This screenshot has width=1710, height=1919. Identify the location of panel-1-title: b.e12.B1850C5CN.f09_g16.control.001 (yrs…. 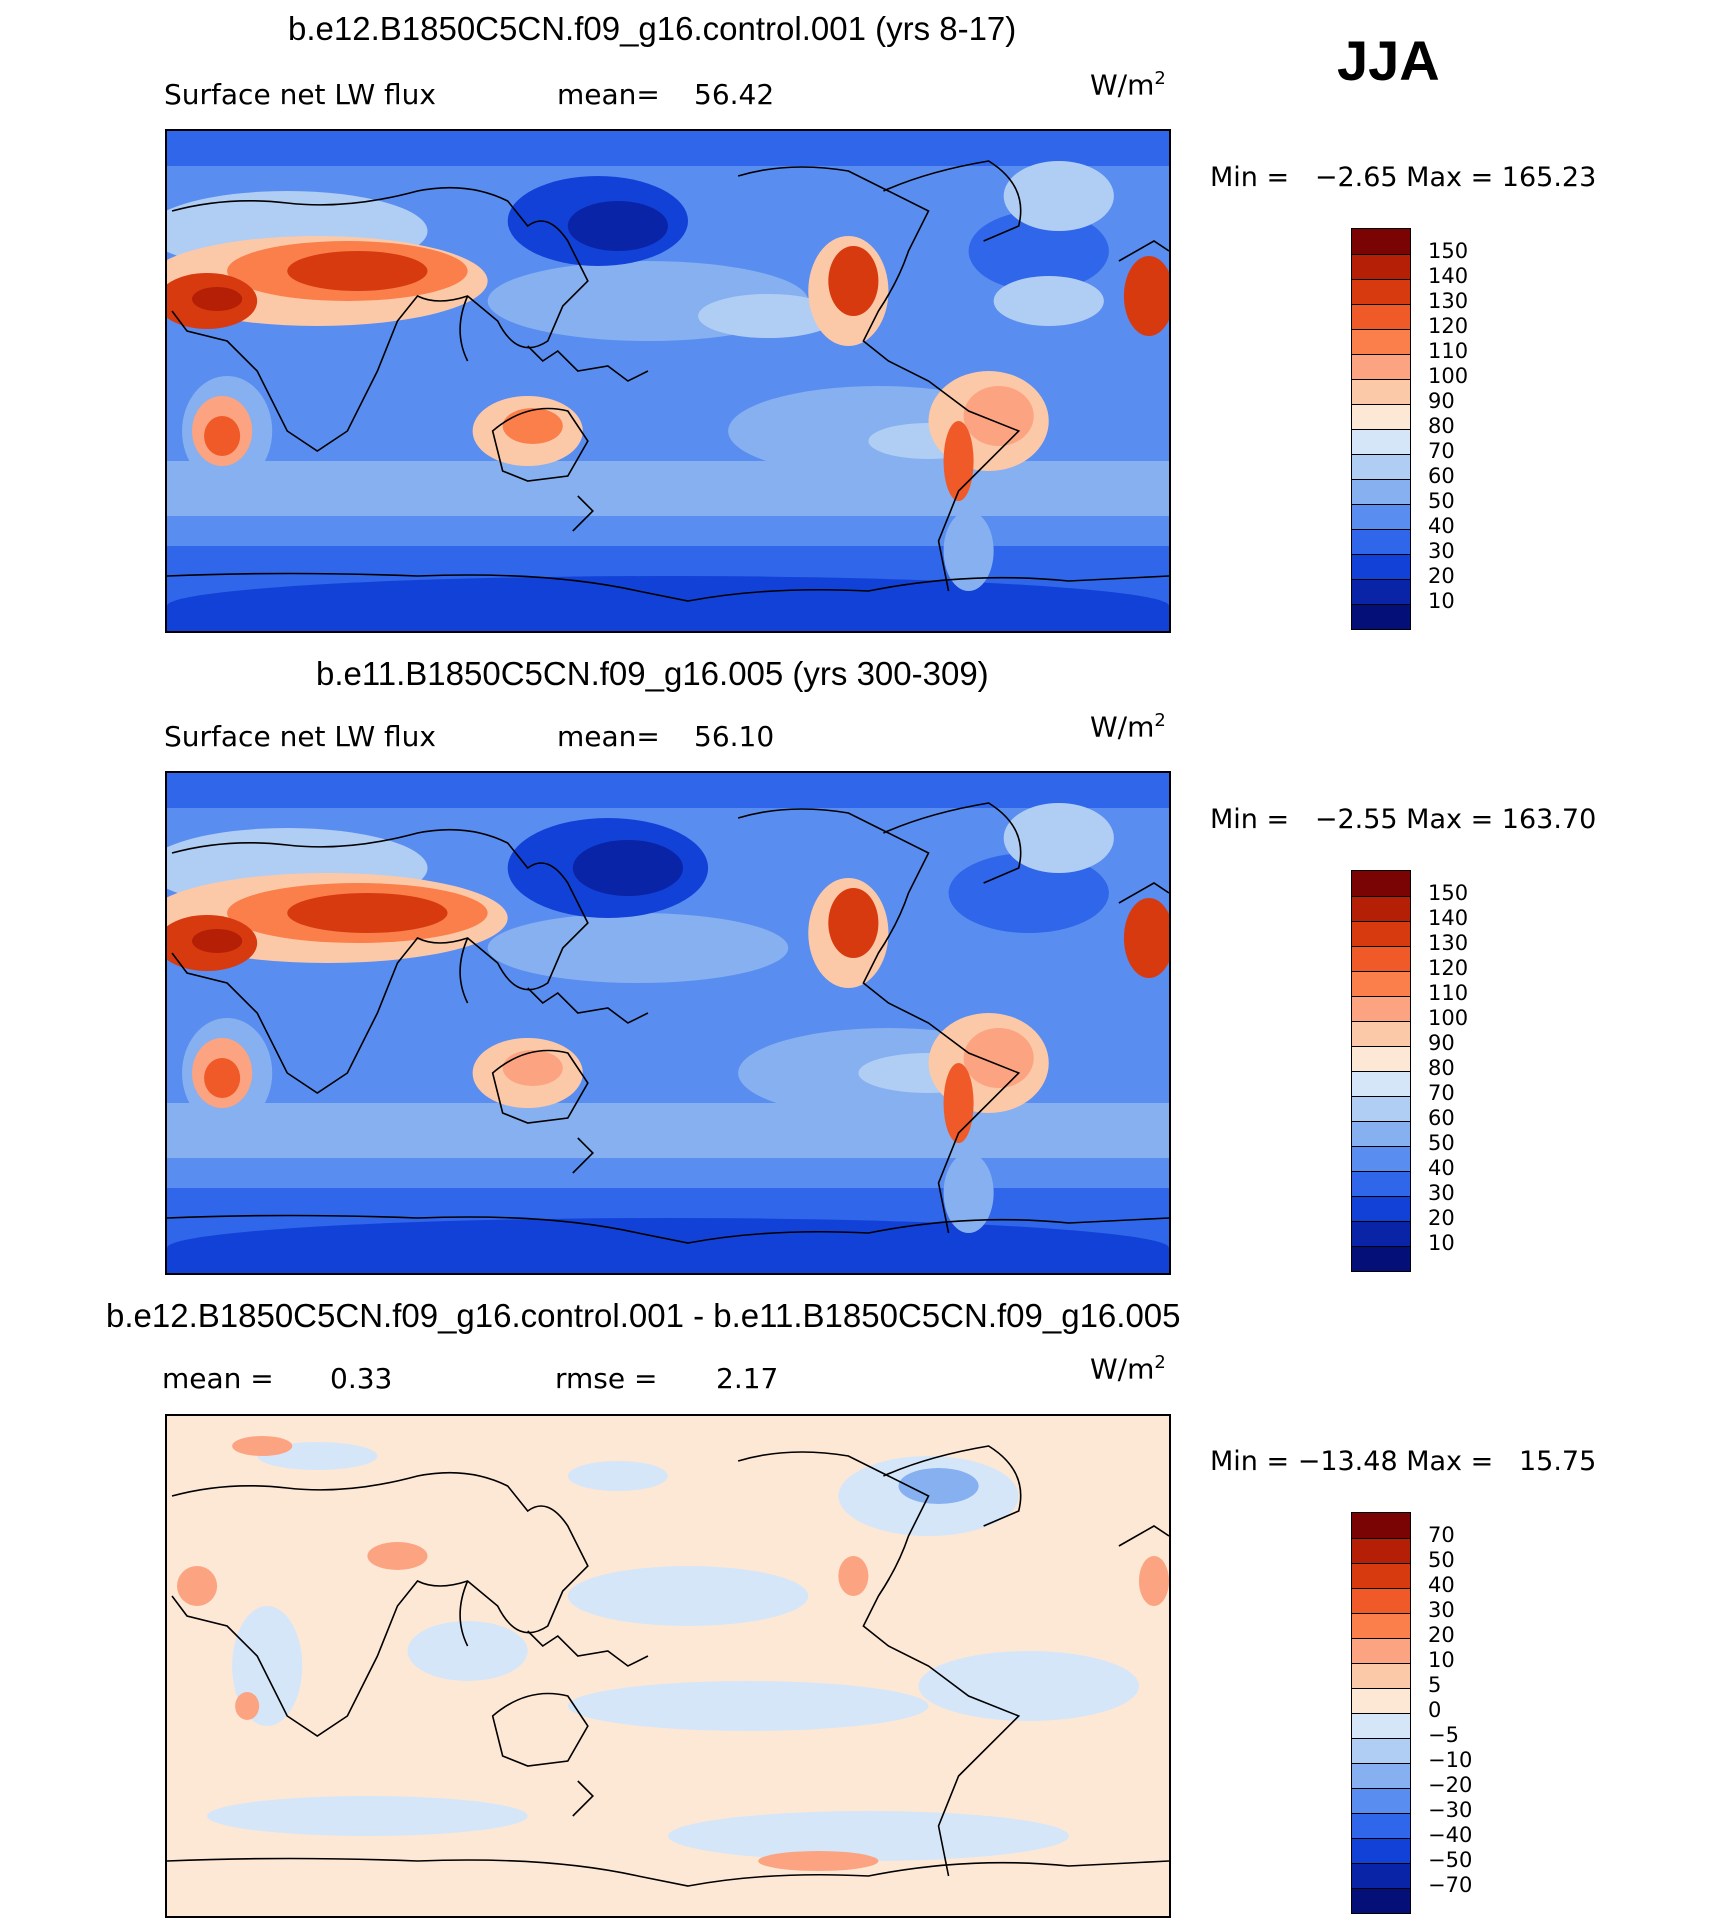
(652, 28).